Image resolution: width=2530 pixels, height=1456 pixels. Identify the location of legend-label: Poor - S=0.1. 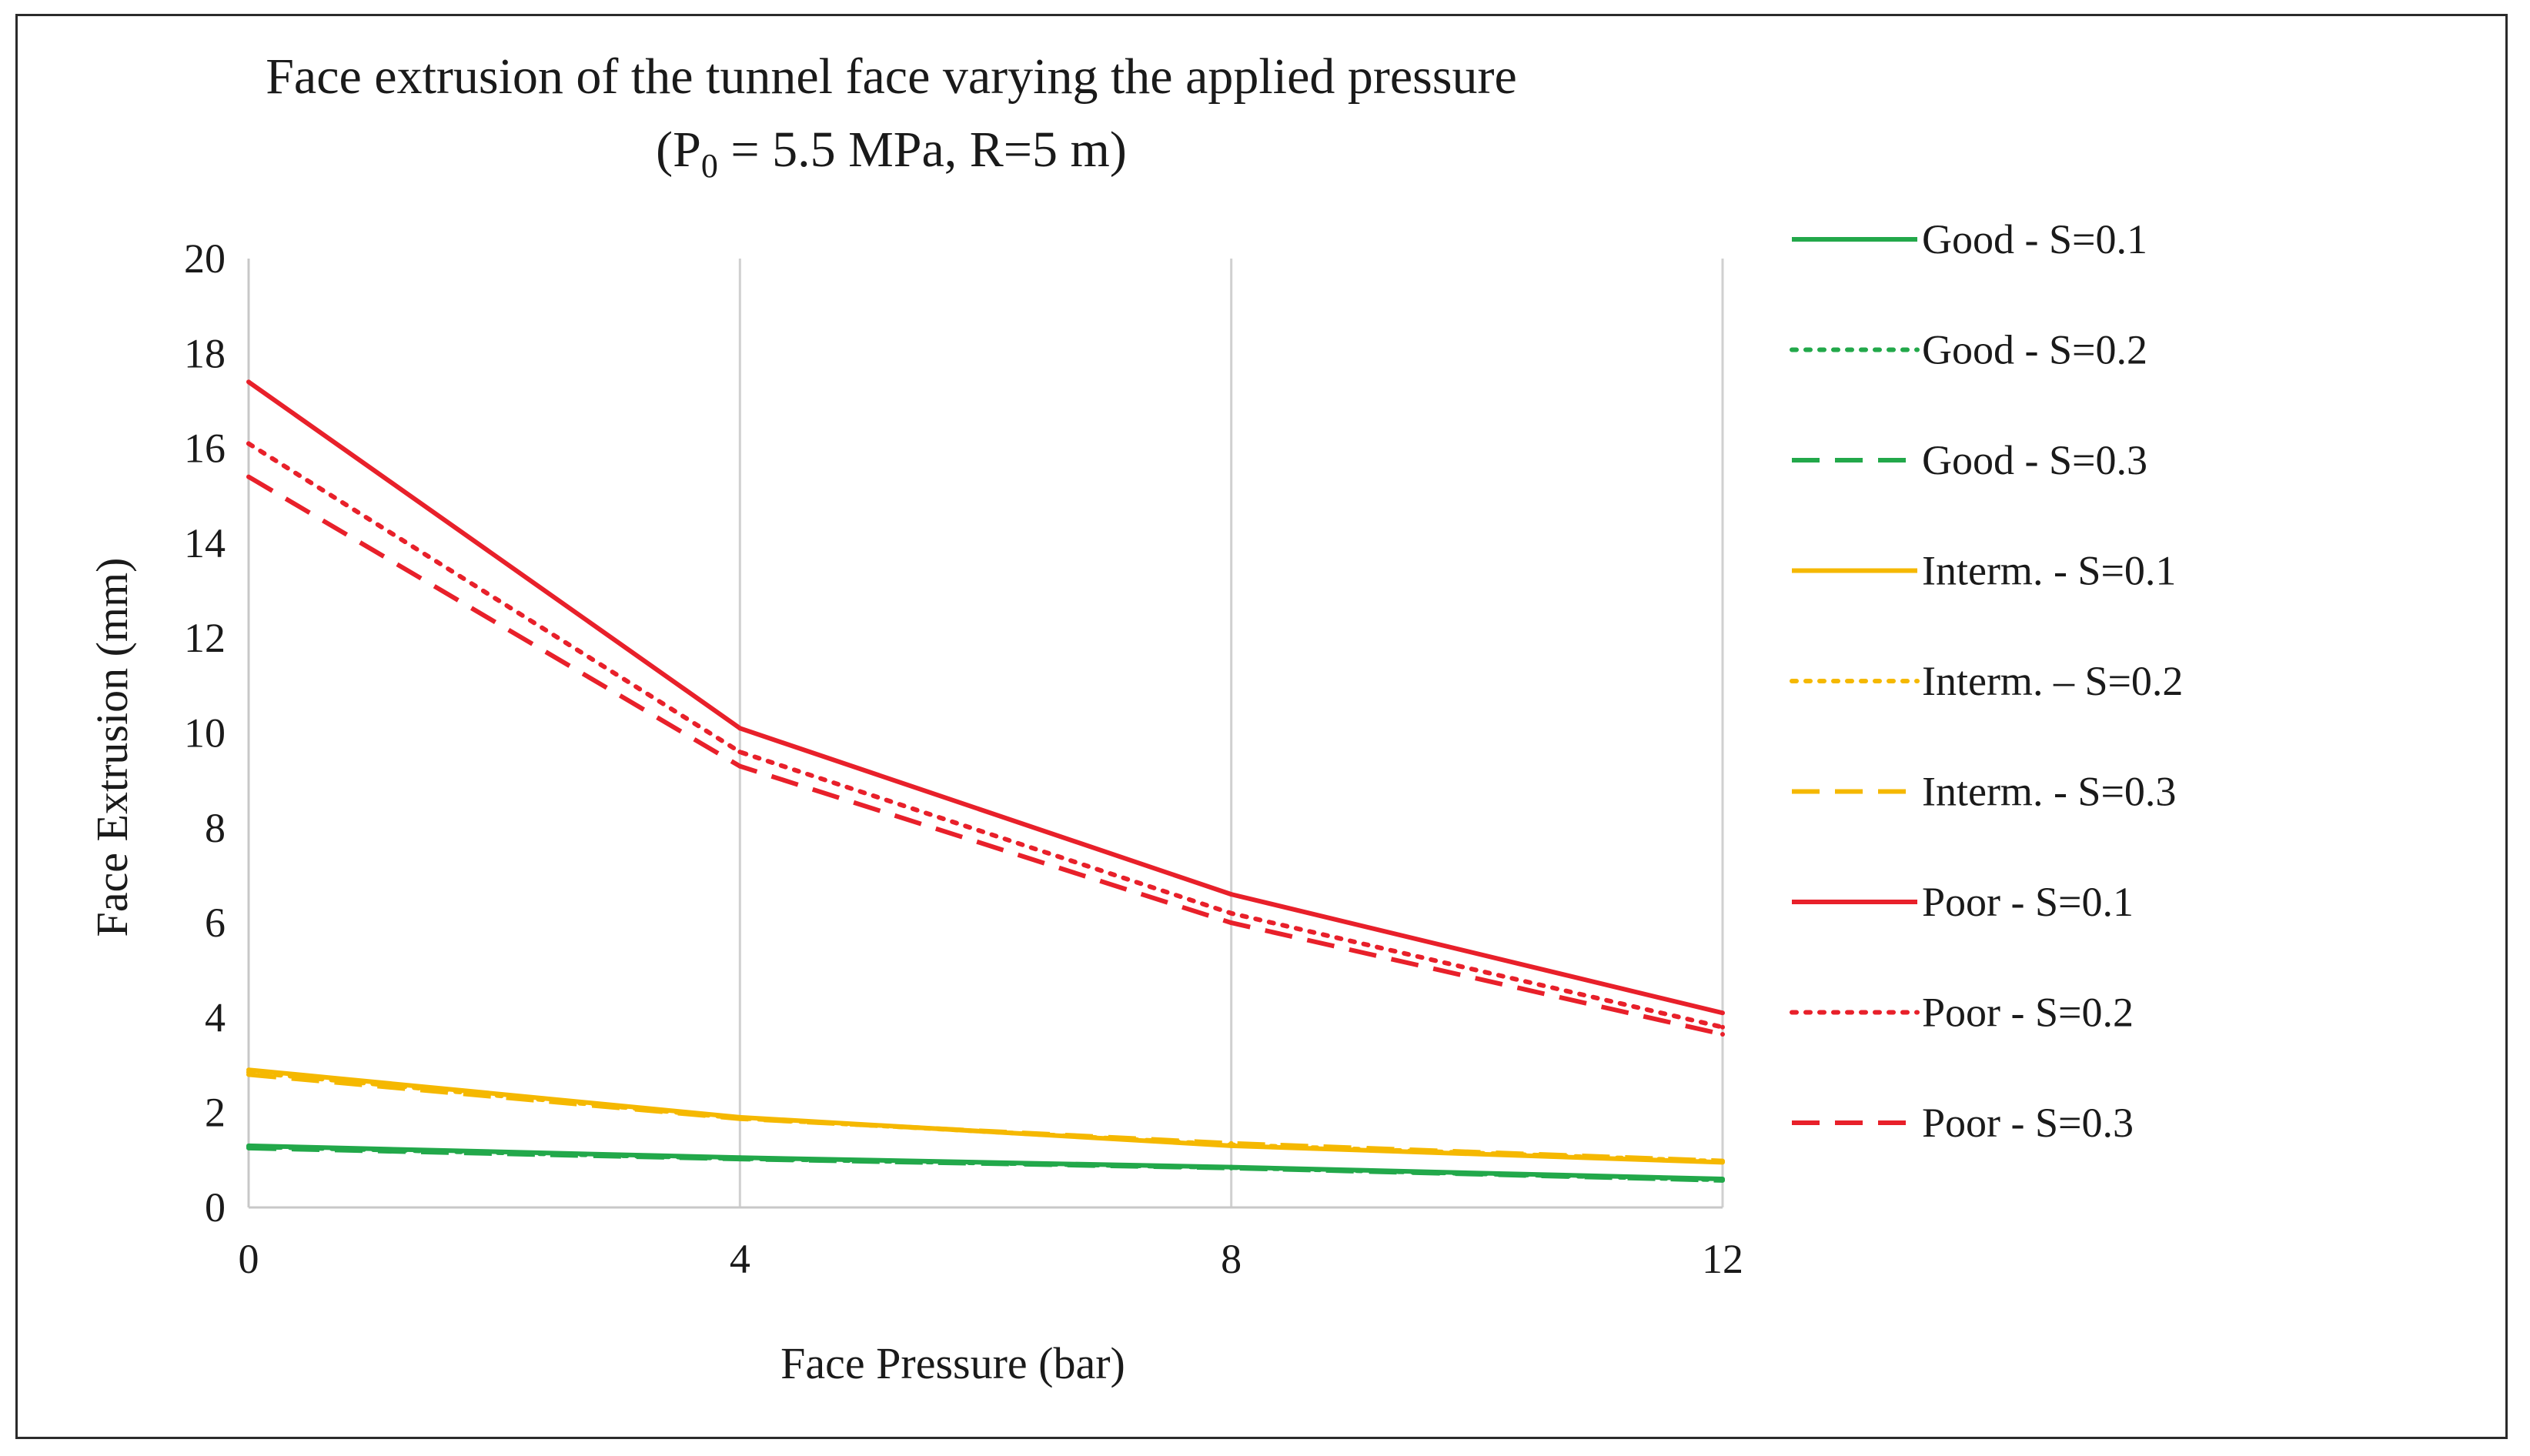
(2028, 902).